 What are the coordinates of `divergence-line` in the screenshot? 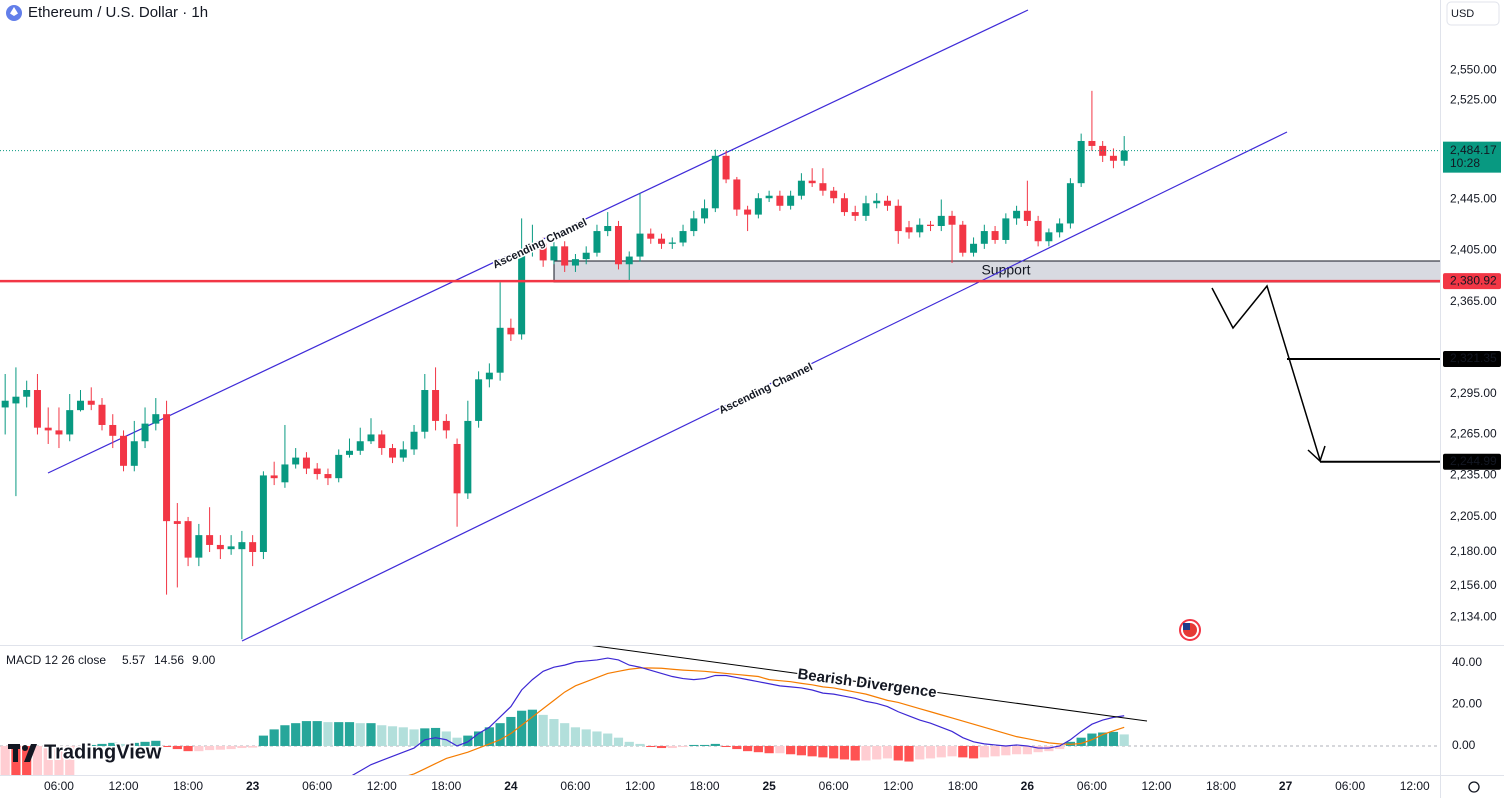 It's located at (869, 684).